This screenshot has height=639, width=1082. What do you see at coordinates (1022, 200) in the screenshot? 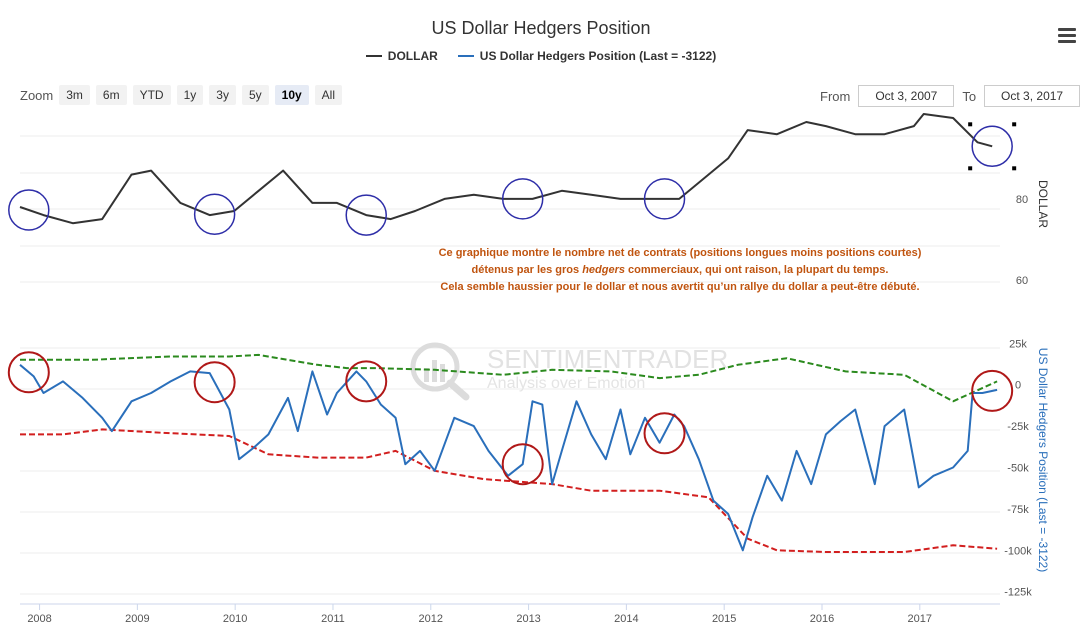
I see `upper-tick-label-80: 80` at bounding box center [1022, 200].